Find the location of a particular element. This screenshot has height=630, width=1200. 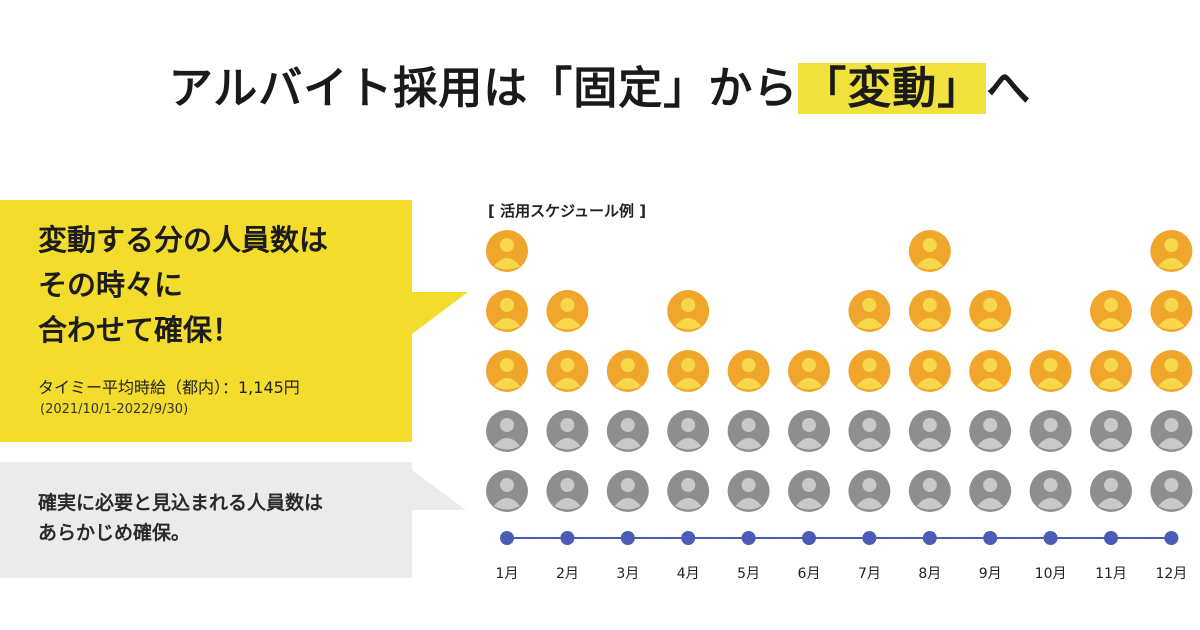

average-wage-text: タイミー平均時給（都内）：1,145円 is located at coordinates (169, 387).